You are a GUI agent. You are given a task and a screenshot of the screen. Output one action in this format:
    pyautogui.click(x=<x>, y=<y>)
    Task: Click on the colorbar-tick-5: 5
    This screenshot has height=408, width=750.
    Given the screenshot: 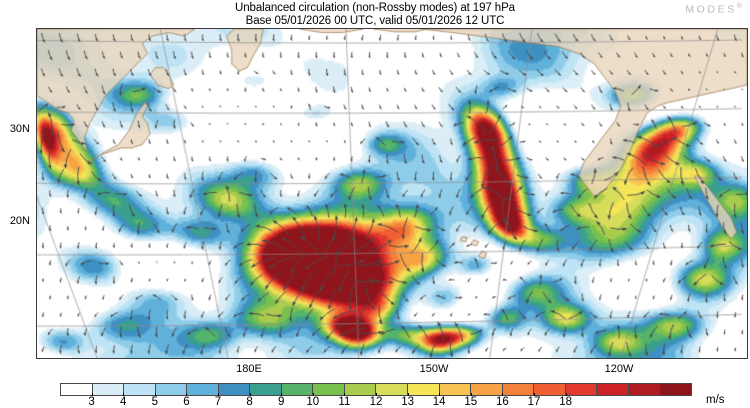 What is the action you would take?
    pyautogui.click(x=154, y=402)
    